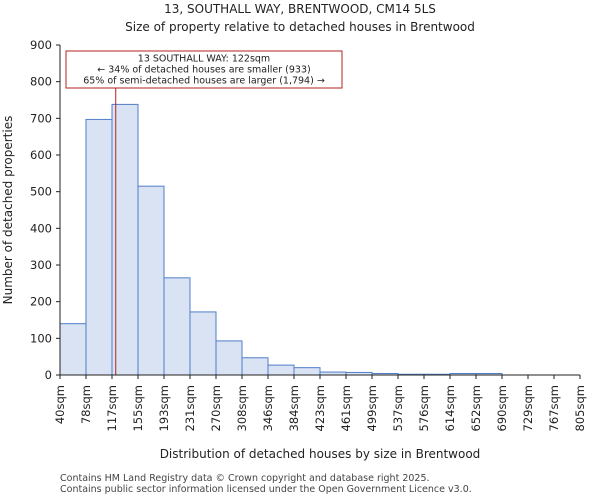  Describe the element at coordinates (177, 326) in the screenshot. I see `bar-193sqm` at that location.